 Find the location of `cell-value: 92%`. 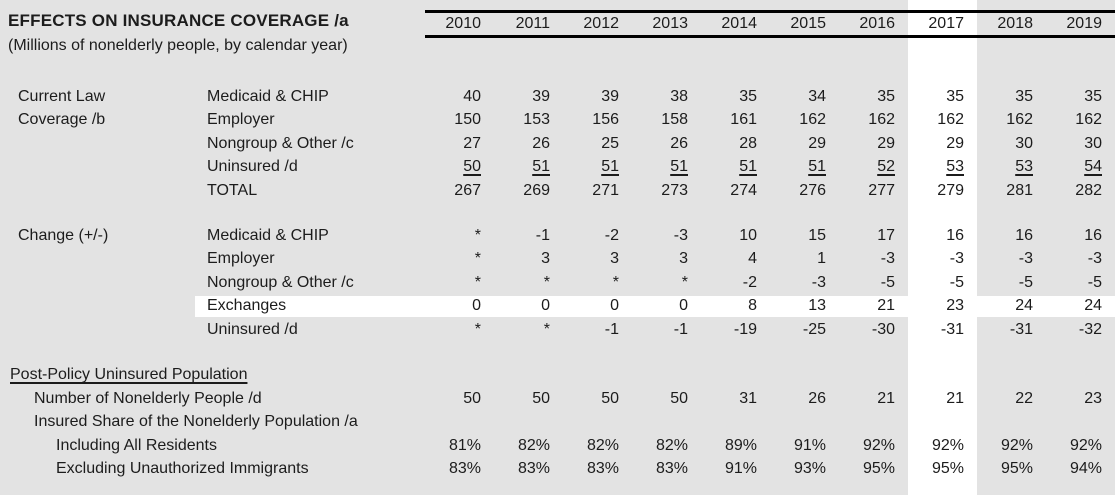

cell-value: 92% is located at coordinates (878, 445).